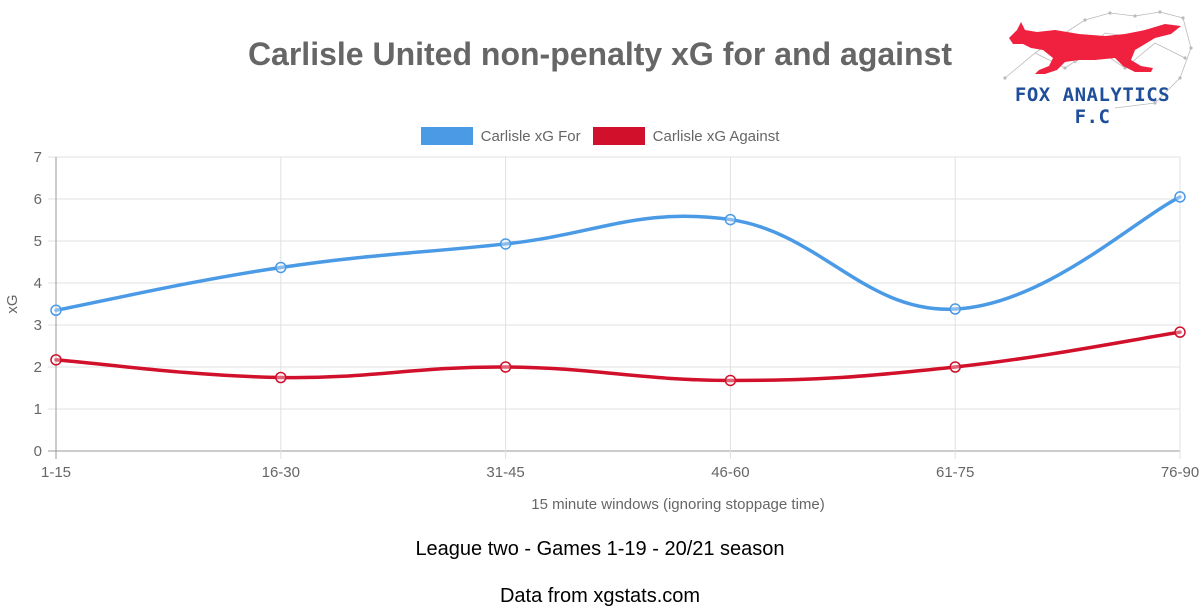  What do you see at coordinates (1092, 106) in the screenshot?
I see `logo-text: FOX ANALYTICS F.C` at bounding box center [1092, 106].